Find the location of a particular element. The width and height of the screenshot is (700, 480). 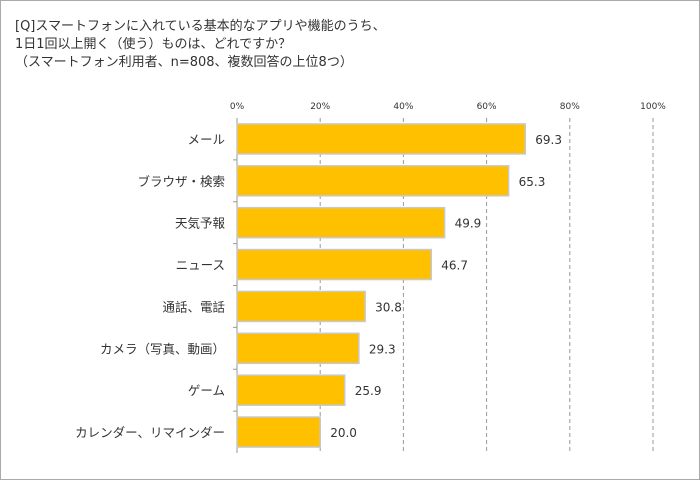

data-label: 46.7 is located at coordinates (454, 266).